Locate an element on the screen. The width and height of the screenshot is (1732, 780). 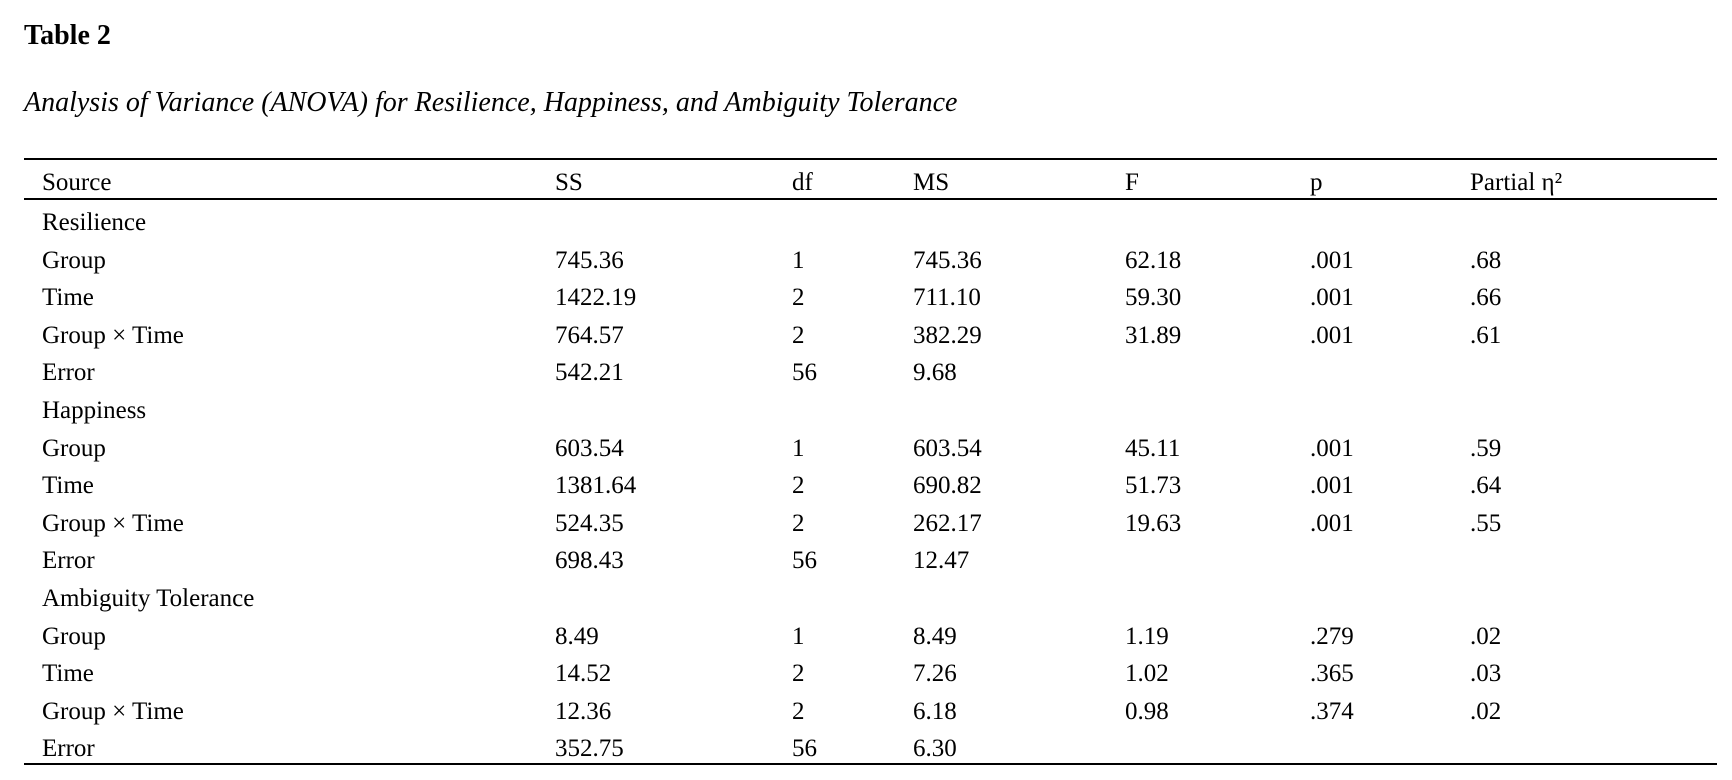
column-header-source: Source is located at coordinates (77, 182).